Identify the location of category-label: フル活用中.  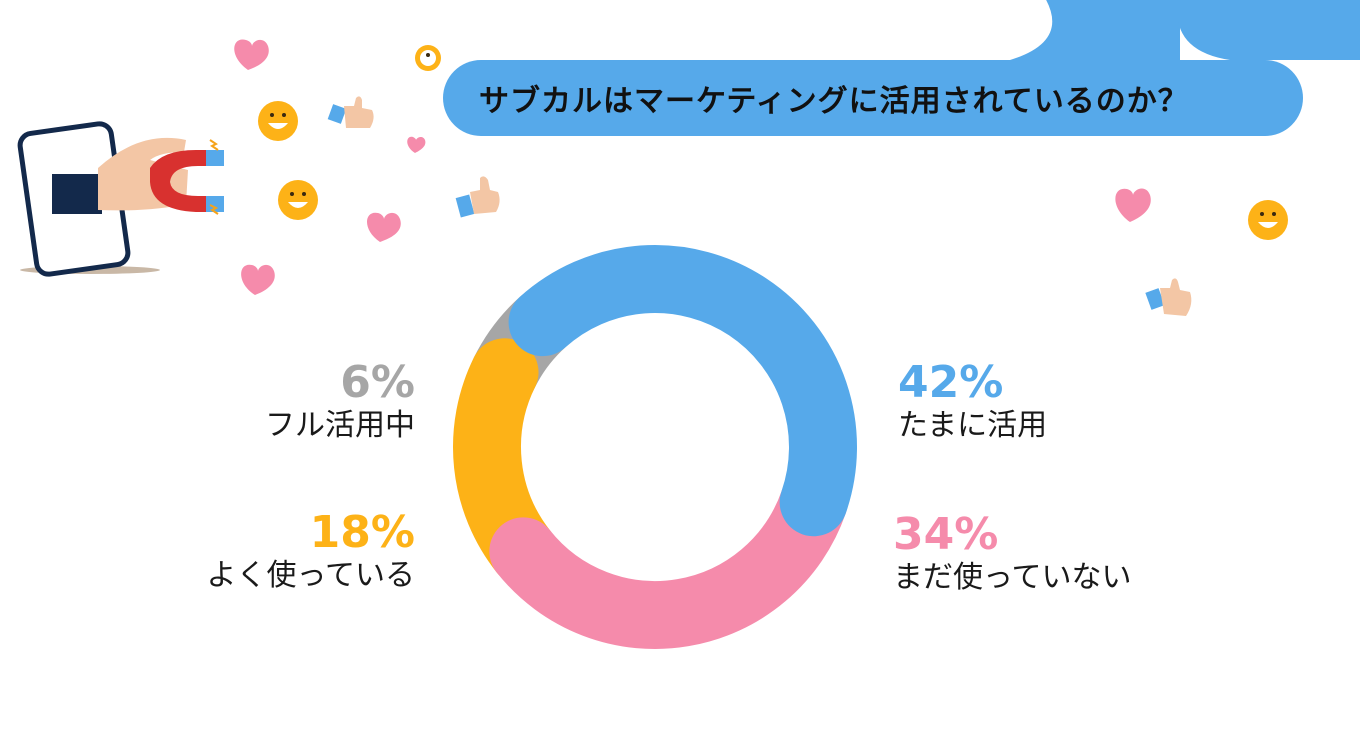
(340, 425).